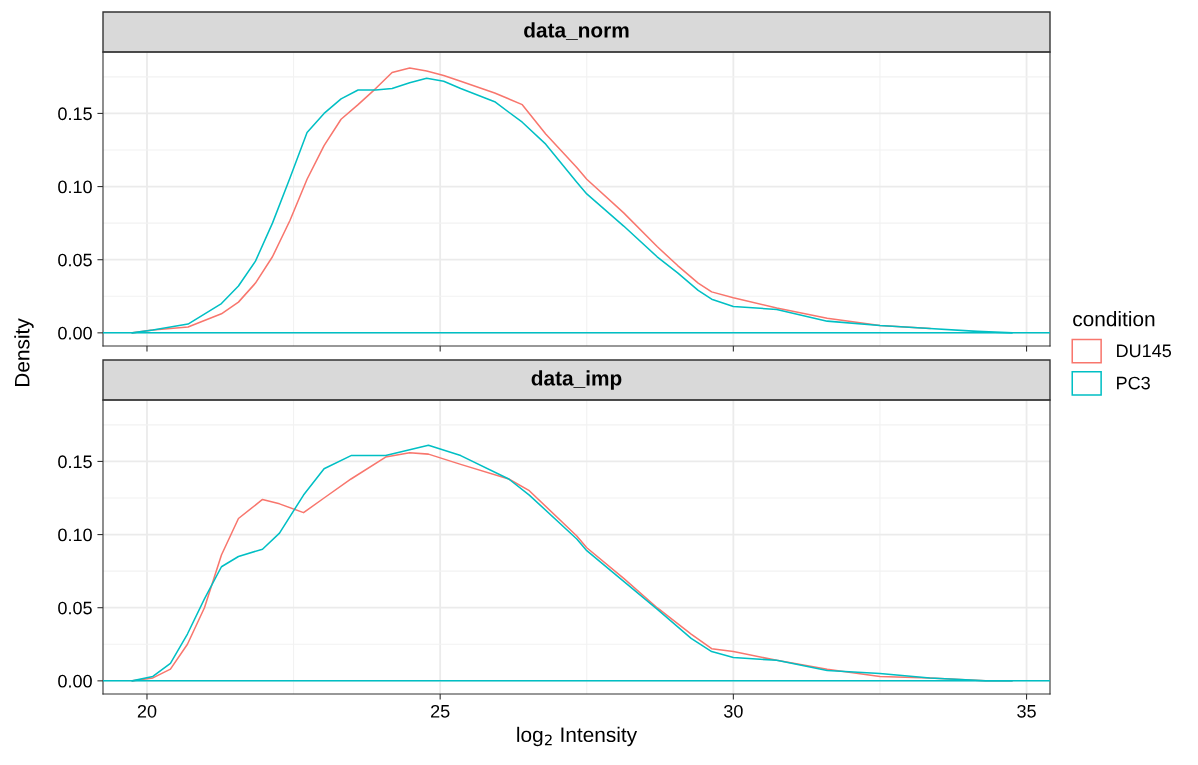 The width and height of the screenshot is (1198, 765). I want to click on legend-title: condition, so click(1114, 319).